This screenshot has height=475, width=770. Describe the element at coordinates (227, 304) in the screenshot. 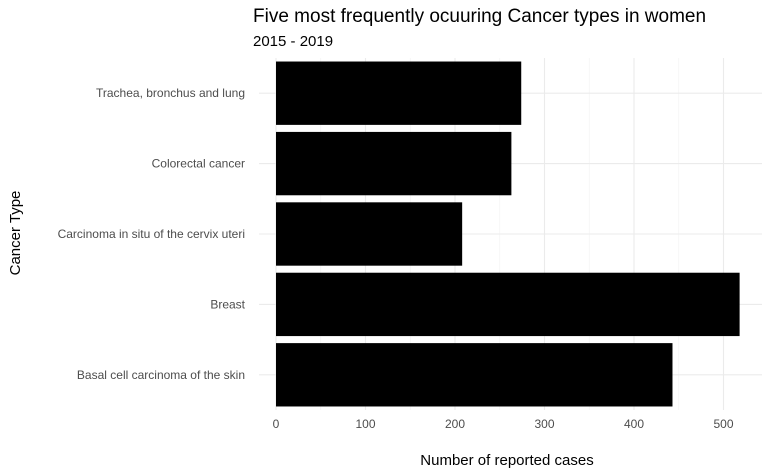

I see `y-tick-label: Breast` at that location.